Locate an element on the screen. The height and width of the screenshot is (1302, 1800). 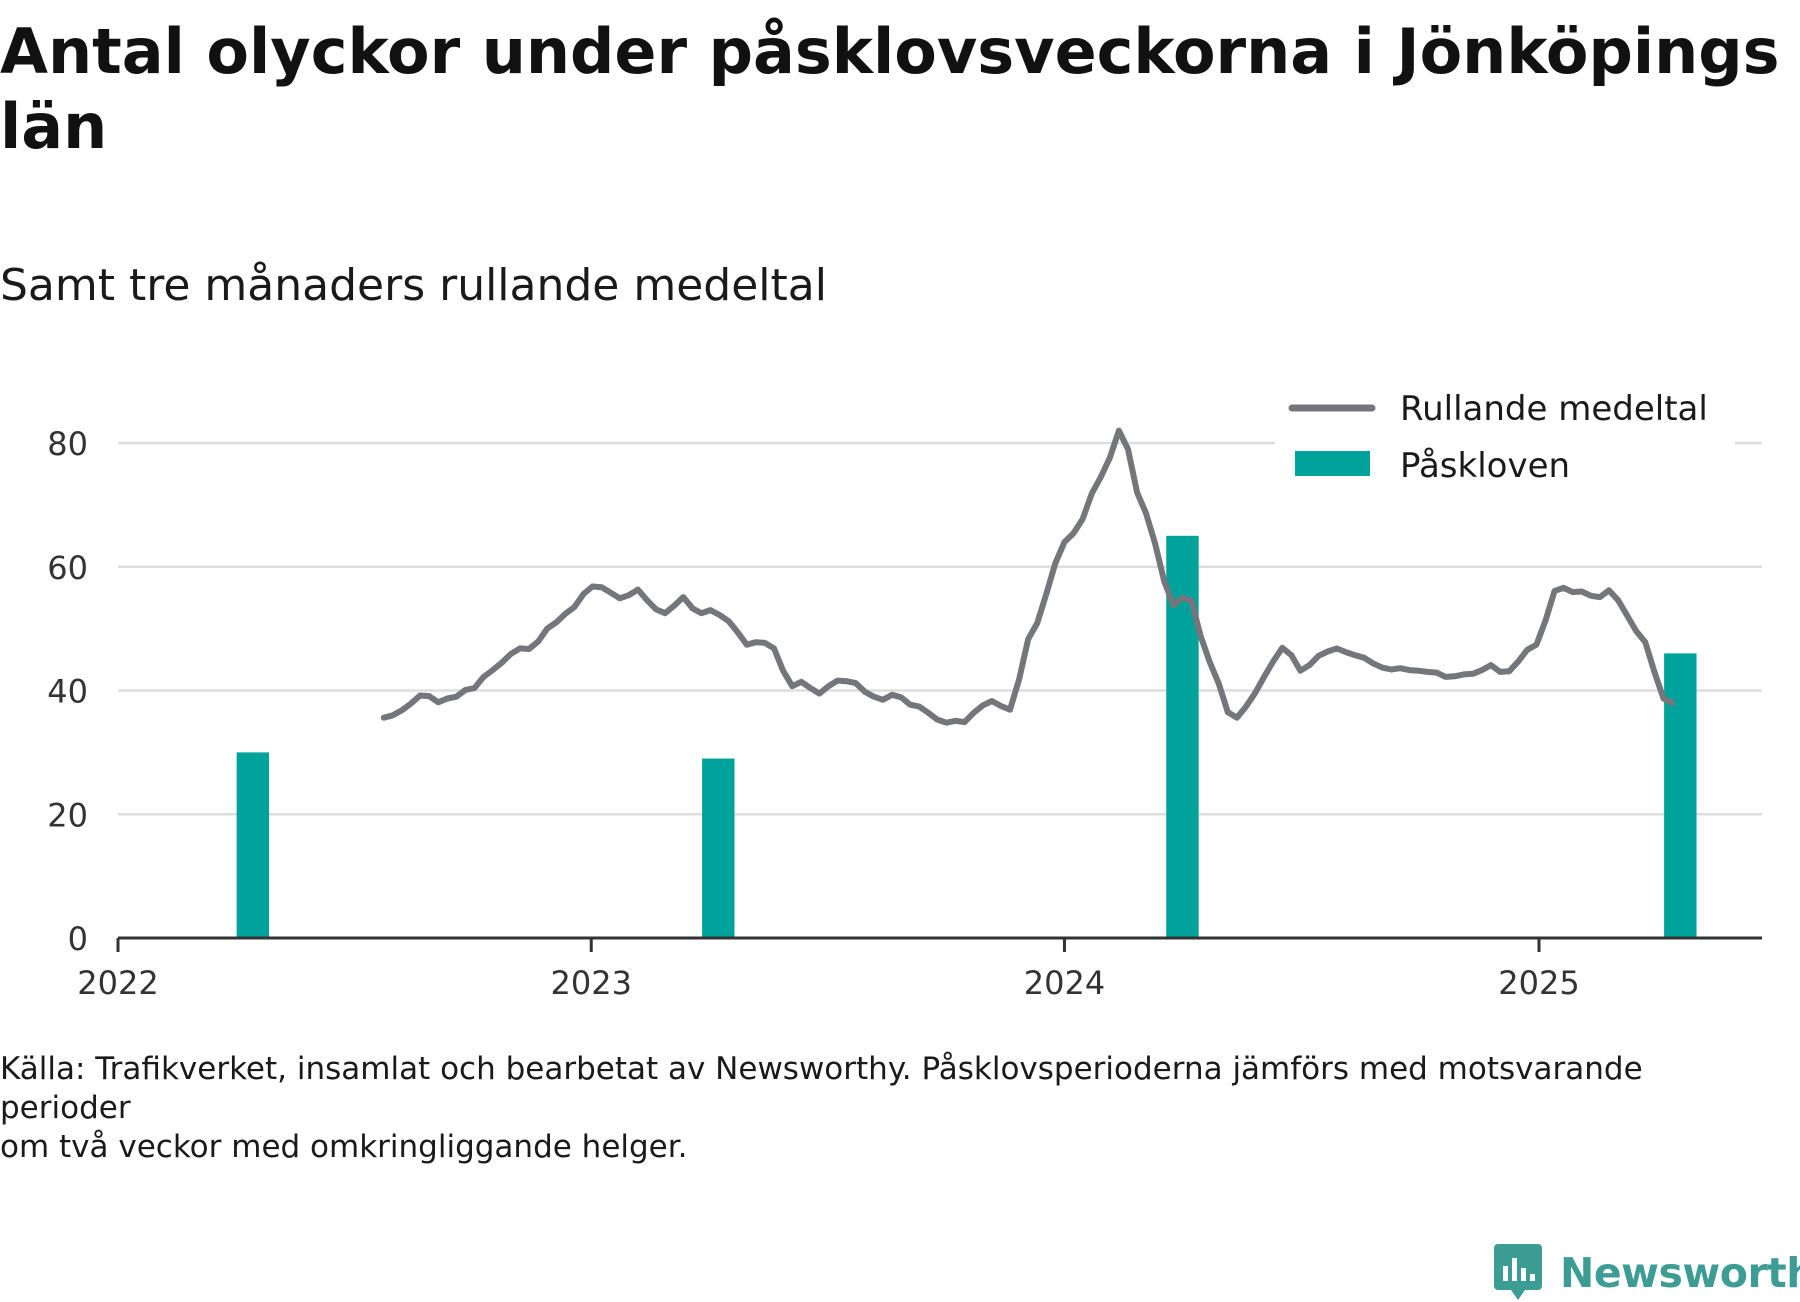
y-tick-label: 80 is located at coordinates (67, 444).